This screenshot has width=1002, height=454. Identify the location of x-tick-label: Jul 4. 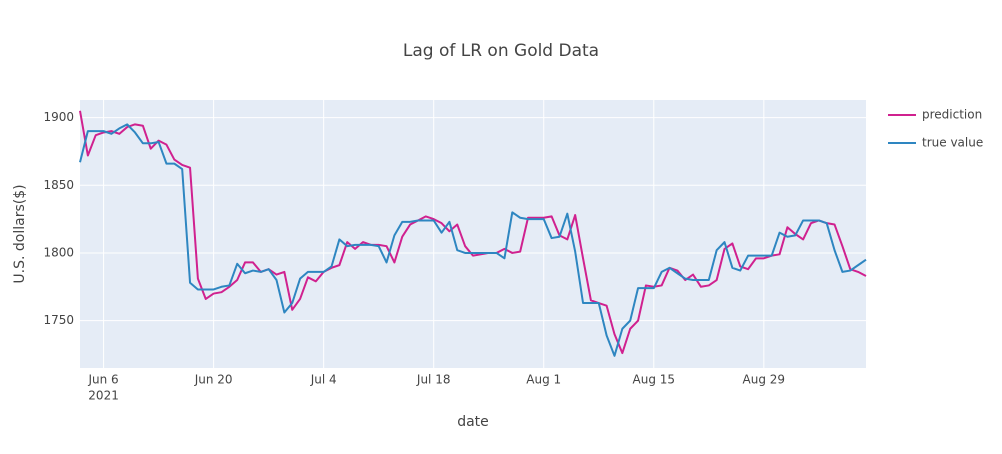
(323, 380).